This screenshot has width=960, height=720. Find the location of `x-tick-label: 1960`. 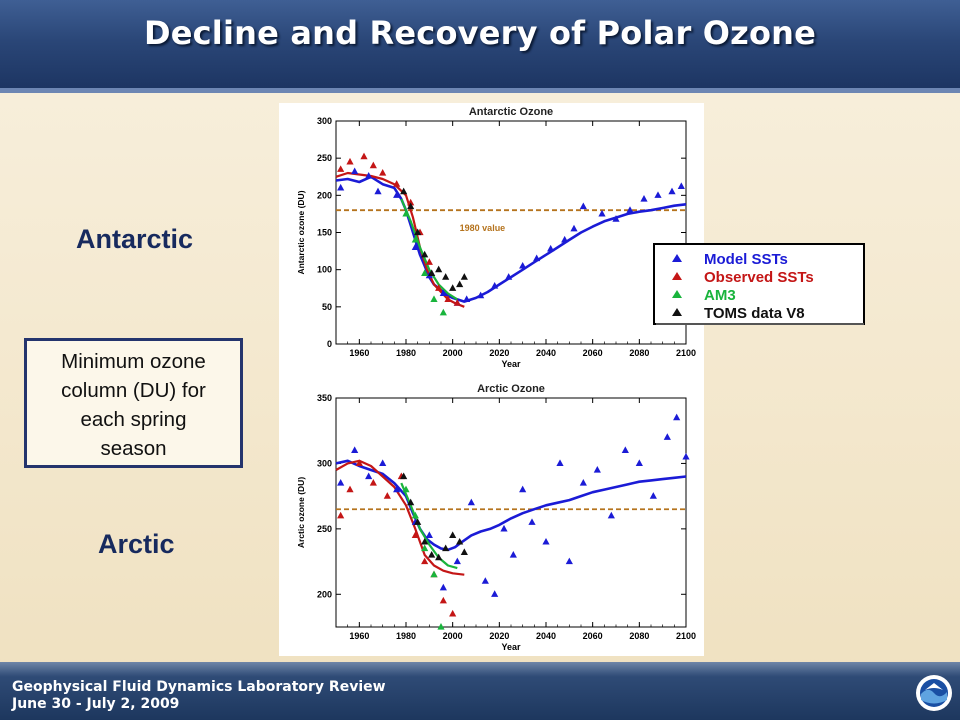

x-tick-label: 1960 is located at coordinates (359, 636).